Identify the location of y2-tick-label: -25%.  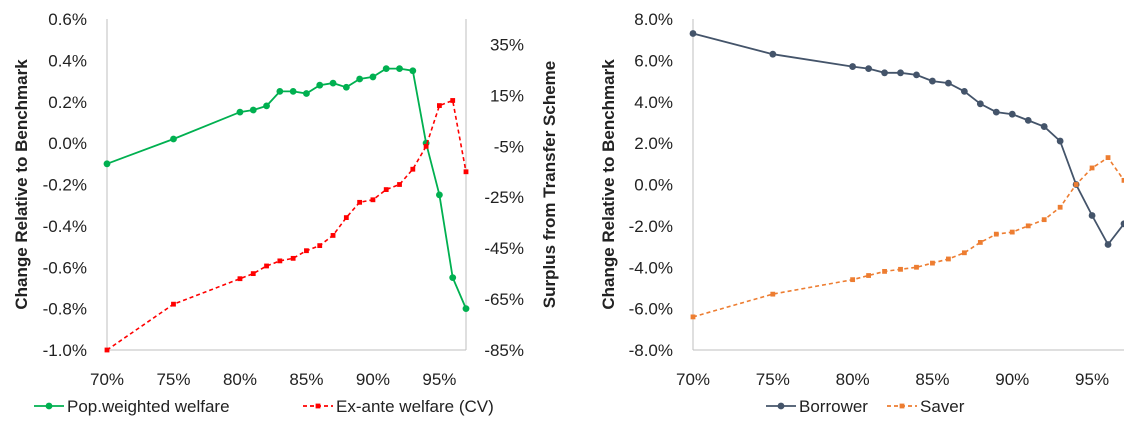
(504, 197).